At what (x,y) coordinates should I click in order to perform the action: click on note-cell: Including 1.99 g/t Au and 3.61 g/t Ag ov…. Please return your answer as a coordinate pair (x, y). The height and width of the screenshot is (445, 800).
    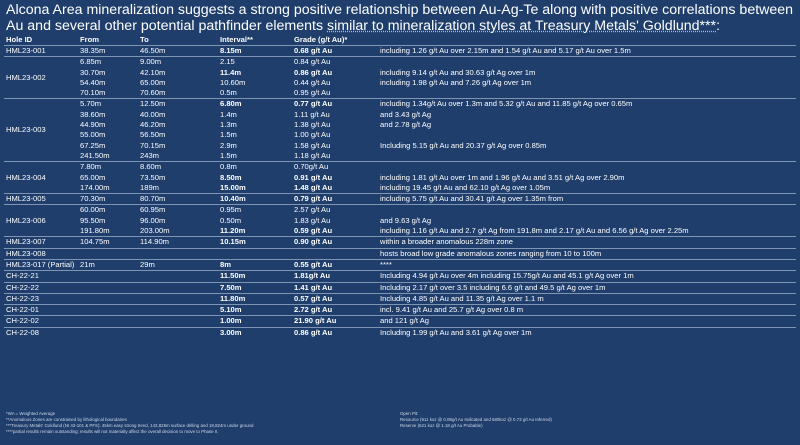
    Looking at the image, I should click on (587, 332).